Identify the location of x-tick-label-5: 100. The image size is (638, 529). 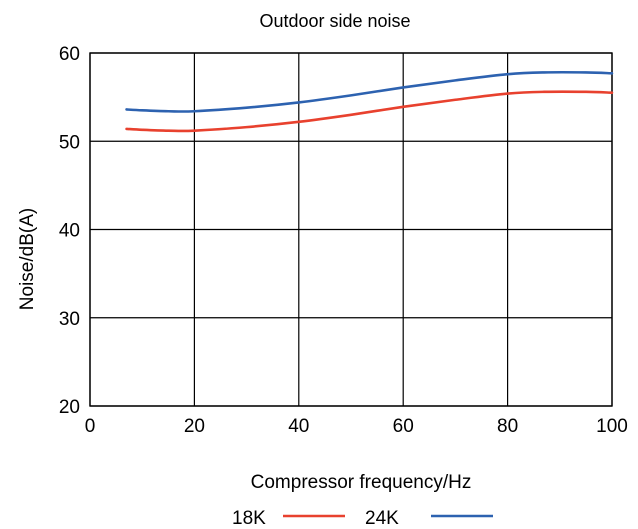
(612, 426).